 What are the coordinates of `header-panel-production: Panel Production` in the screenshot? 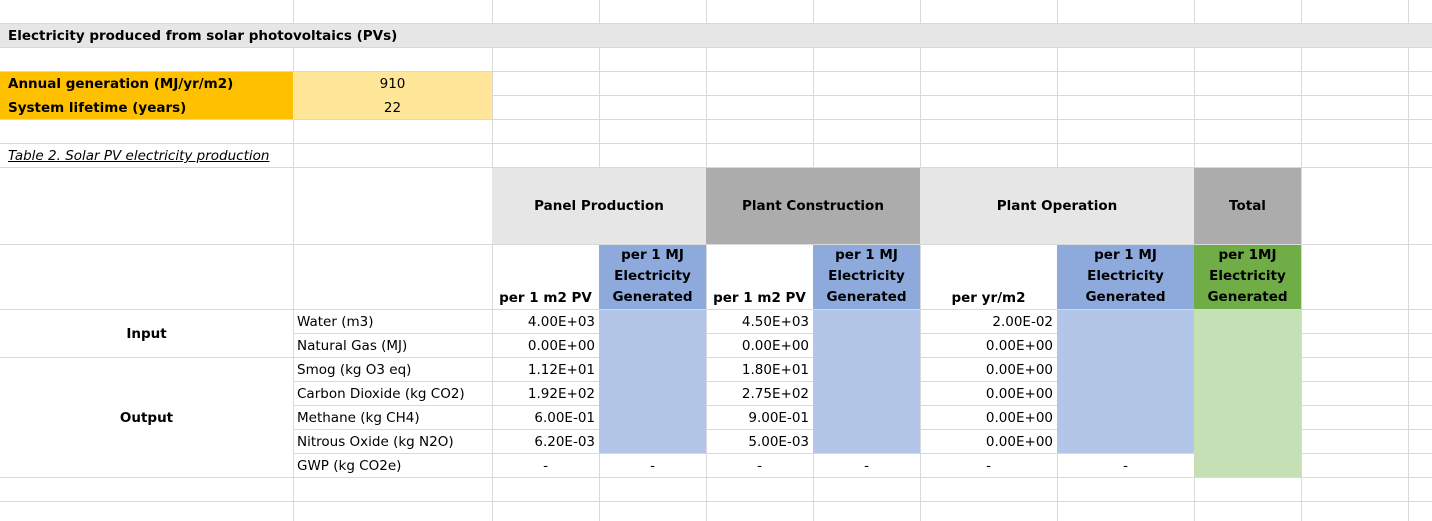 It's located at (599, 206).